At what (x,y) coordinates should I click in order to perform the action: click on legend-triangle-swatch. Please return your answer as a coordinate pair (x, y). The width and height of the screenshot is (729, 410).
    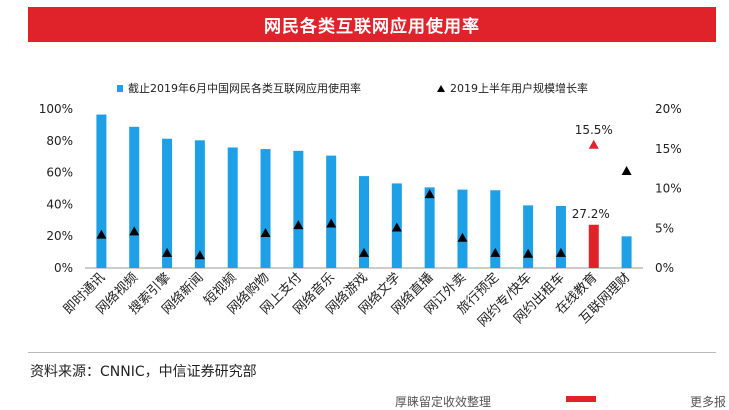
    Looking at the image, I should click on (441, 88).